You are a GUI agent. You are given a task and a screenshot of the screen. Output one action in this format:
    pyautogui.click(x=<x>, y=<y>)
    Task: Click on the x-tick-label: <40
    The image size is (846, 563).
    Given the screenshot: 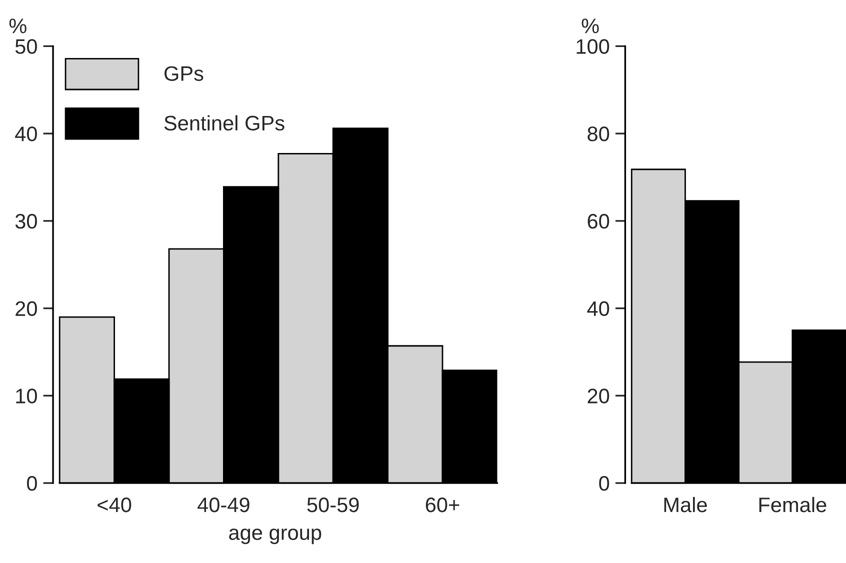 What is the action you would take?
    pyautogui.click(x=115, y=504)
    